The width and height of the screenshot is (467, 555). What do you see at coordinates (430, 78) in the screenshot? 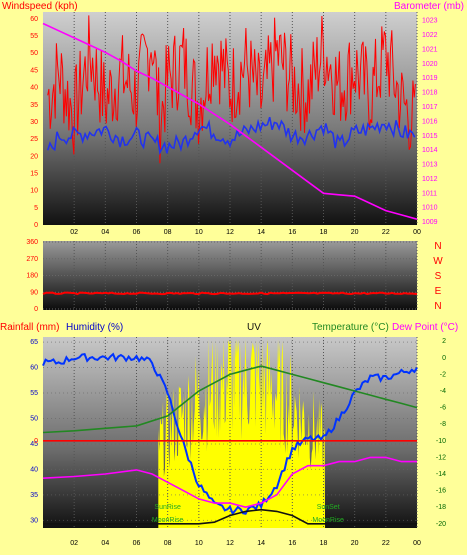
I see `baro-tick-label: 1019` at bounding box center [430, 78].